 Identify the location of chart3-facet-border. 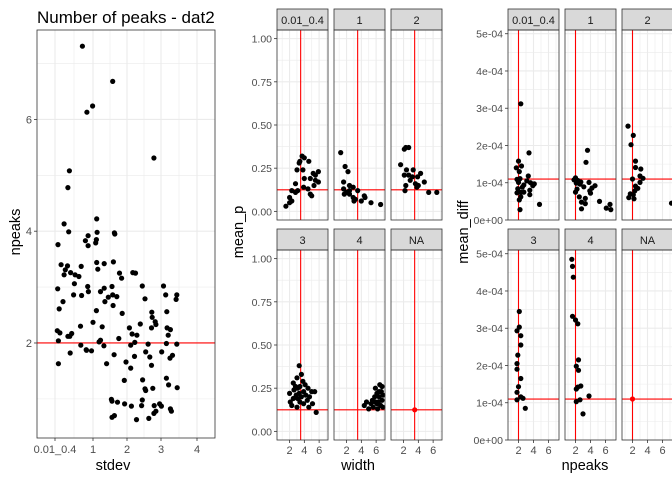
(590, 125).